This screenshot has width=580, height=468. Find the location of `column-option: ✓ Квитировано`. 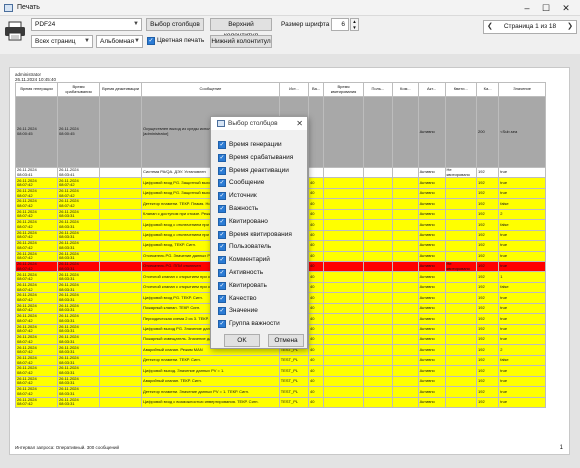

column-option: ✓ Квитировано is located at coordinates (262, 222).